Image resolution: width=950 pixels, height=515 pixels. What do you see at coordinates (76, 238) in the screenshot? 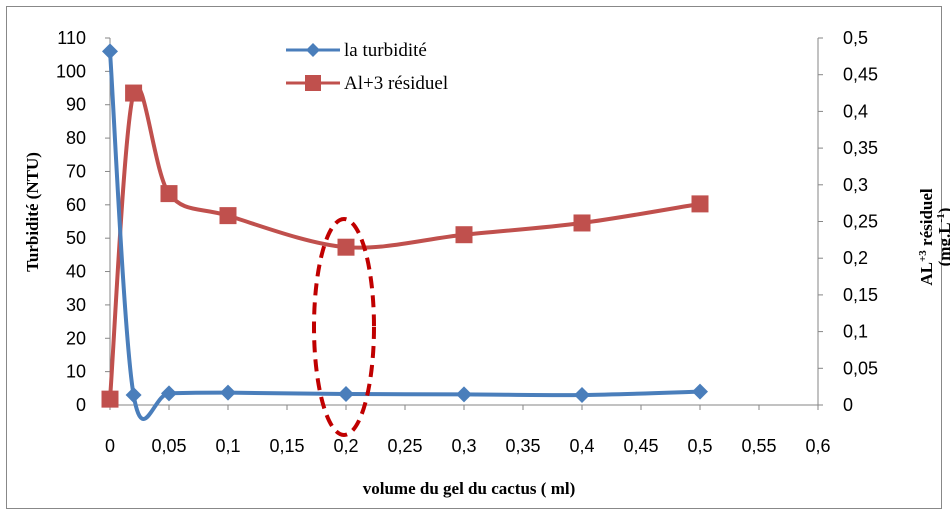
I see `left-y-tick-label: 50` at bounding box center [76, 238].